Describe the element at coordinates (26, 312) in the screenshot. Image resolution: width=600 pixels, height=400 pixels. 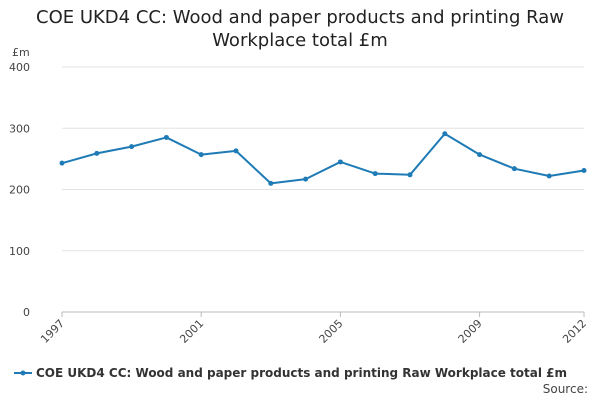
I see `y-tick-label: 0` at that location.